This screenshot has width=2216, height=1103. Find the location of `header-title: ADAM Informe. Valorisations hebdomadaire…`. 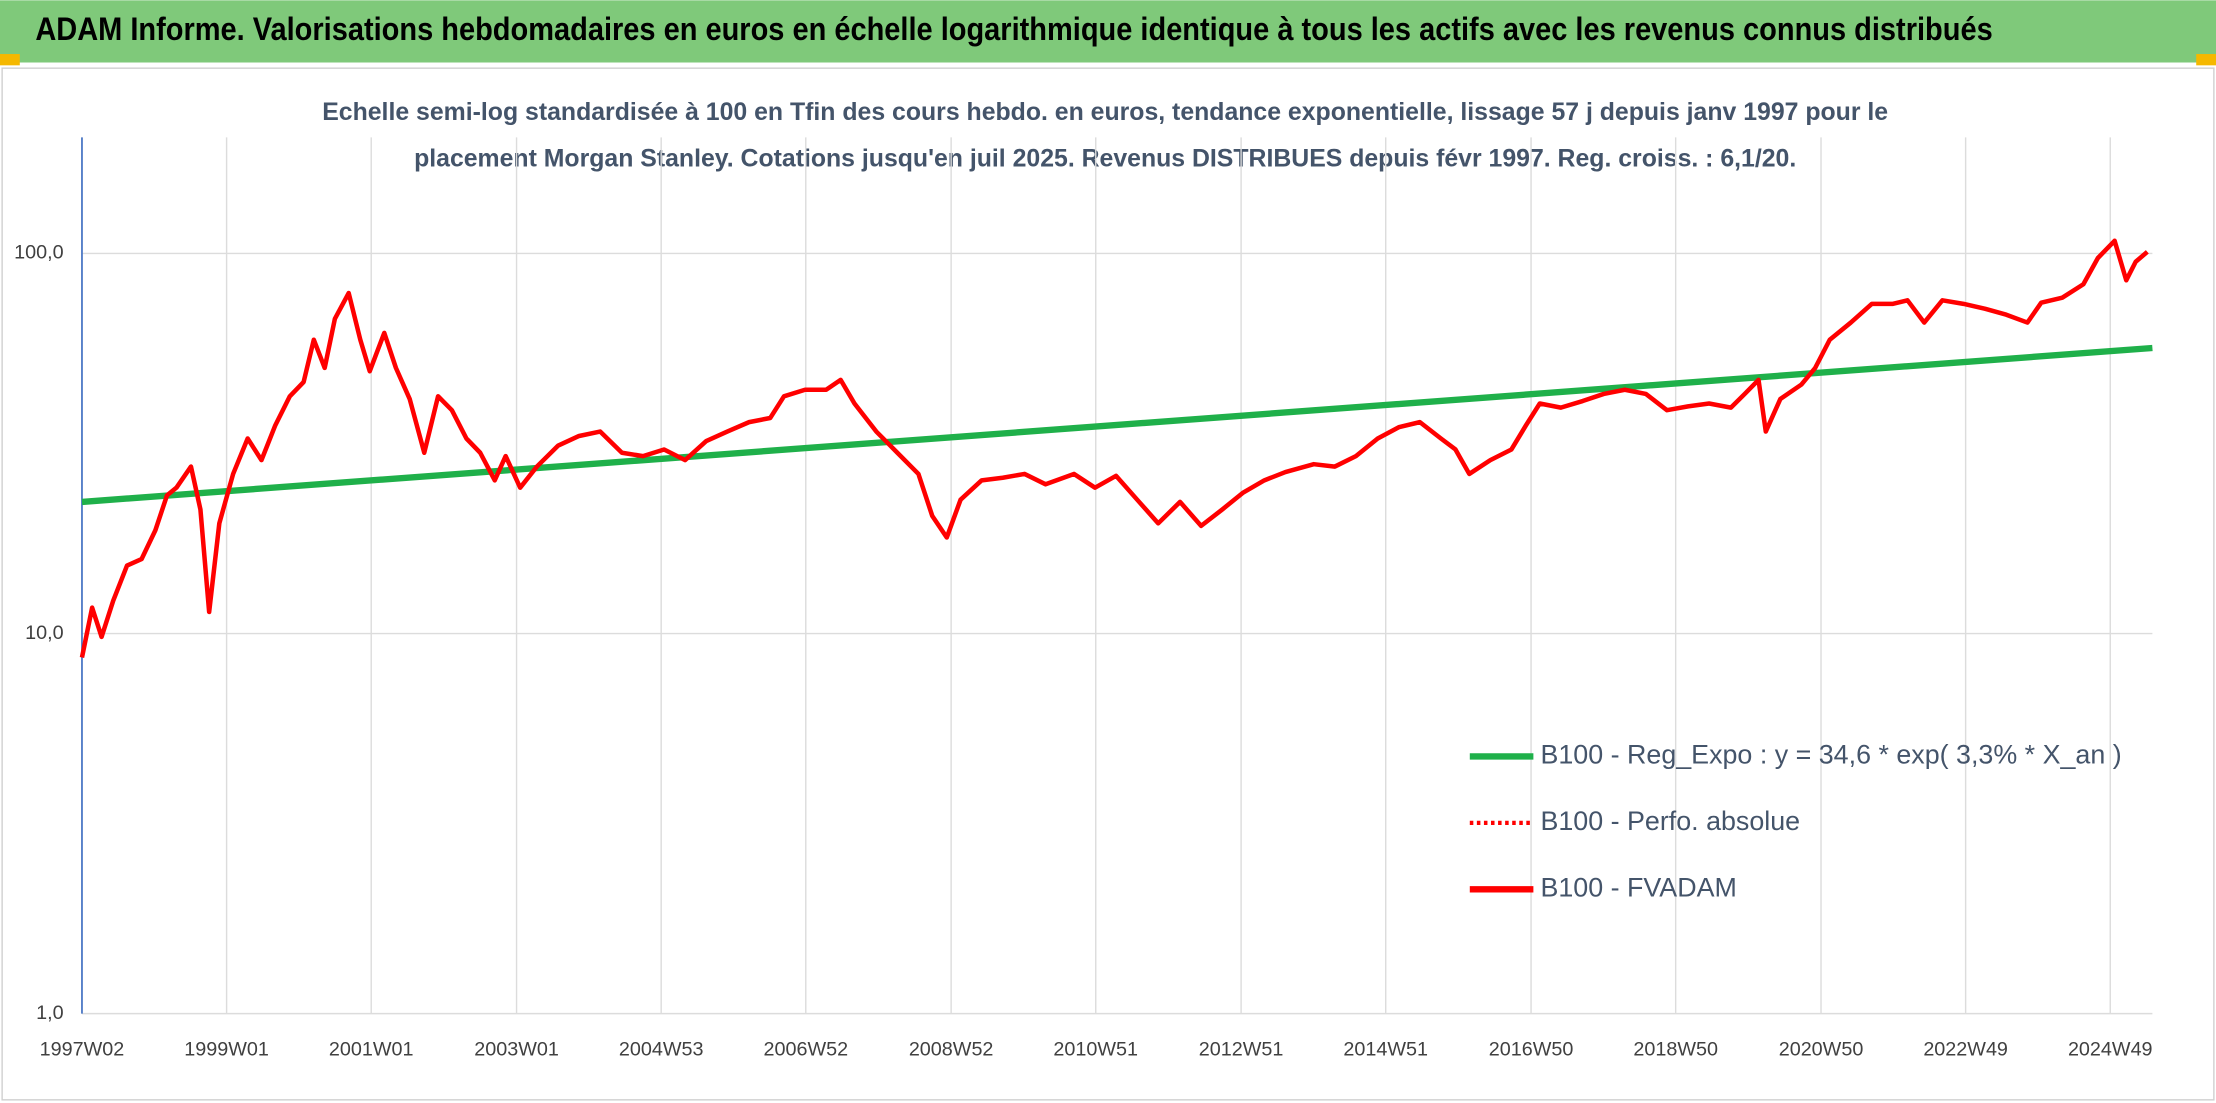

header-title: ADAM Informe. Valorisations hebdomadaire… is located at coordinates (1013, 29).